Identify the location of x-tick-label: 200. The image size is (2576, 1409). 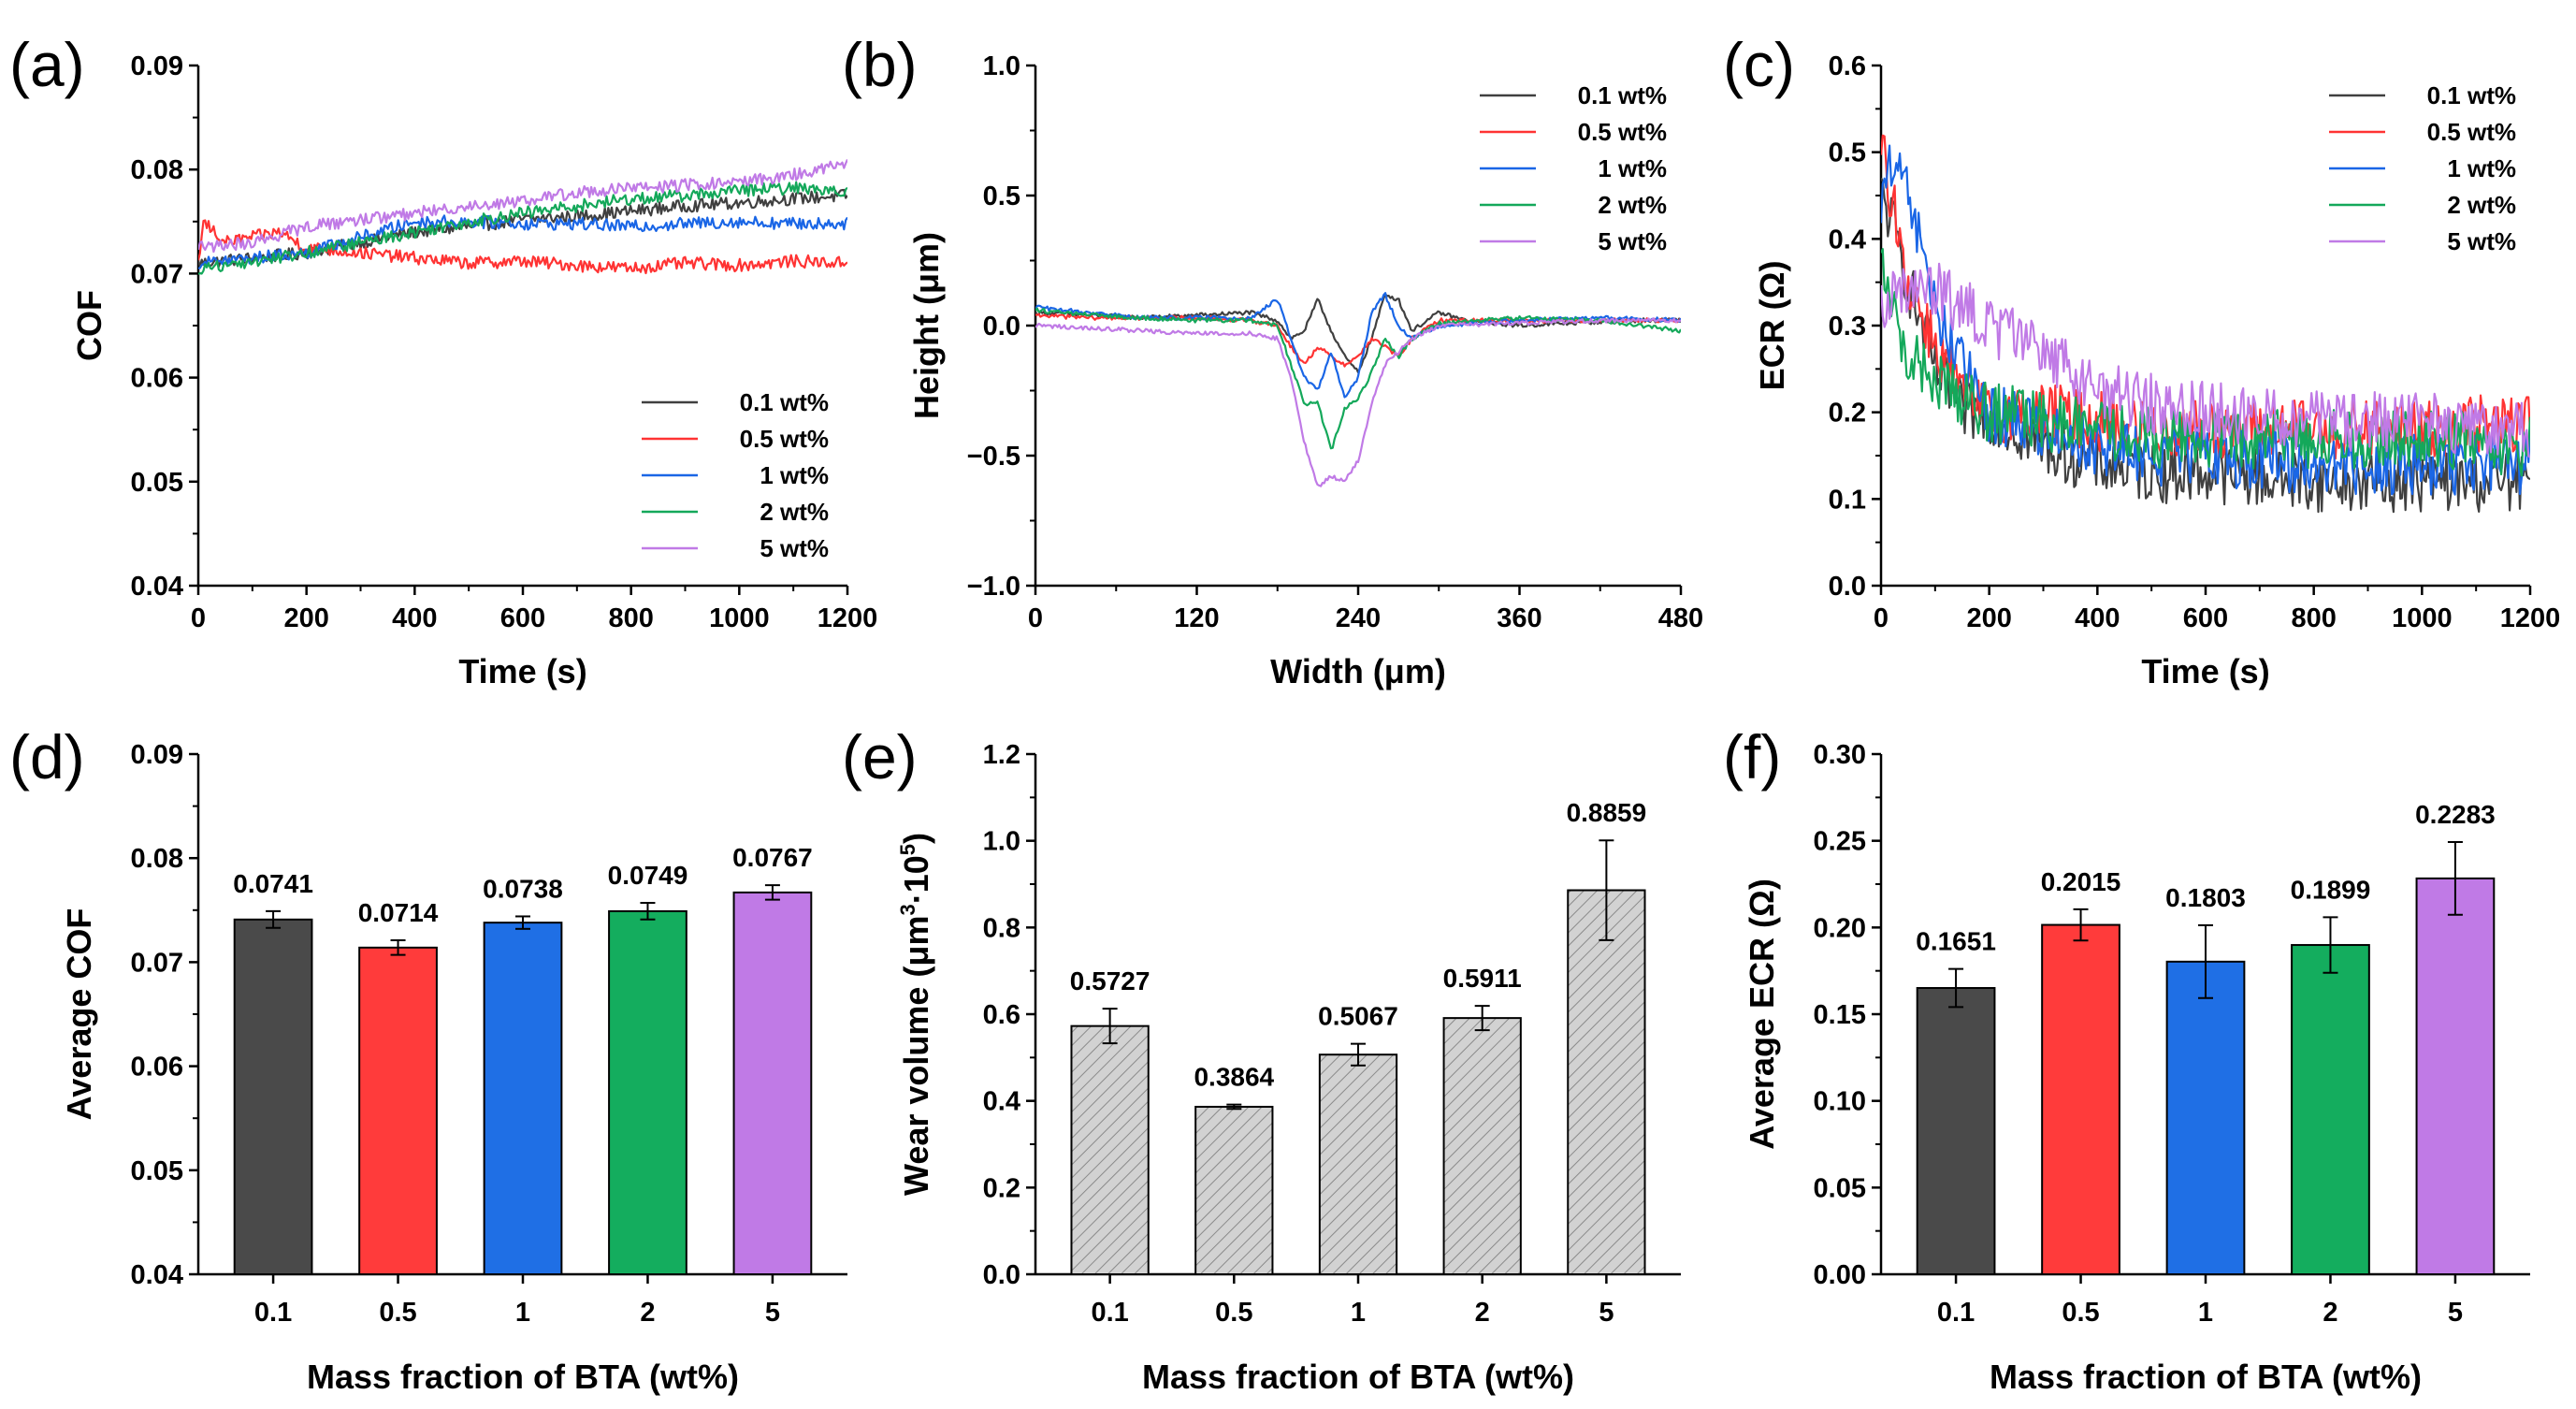
(305, 618).